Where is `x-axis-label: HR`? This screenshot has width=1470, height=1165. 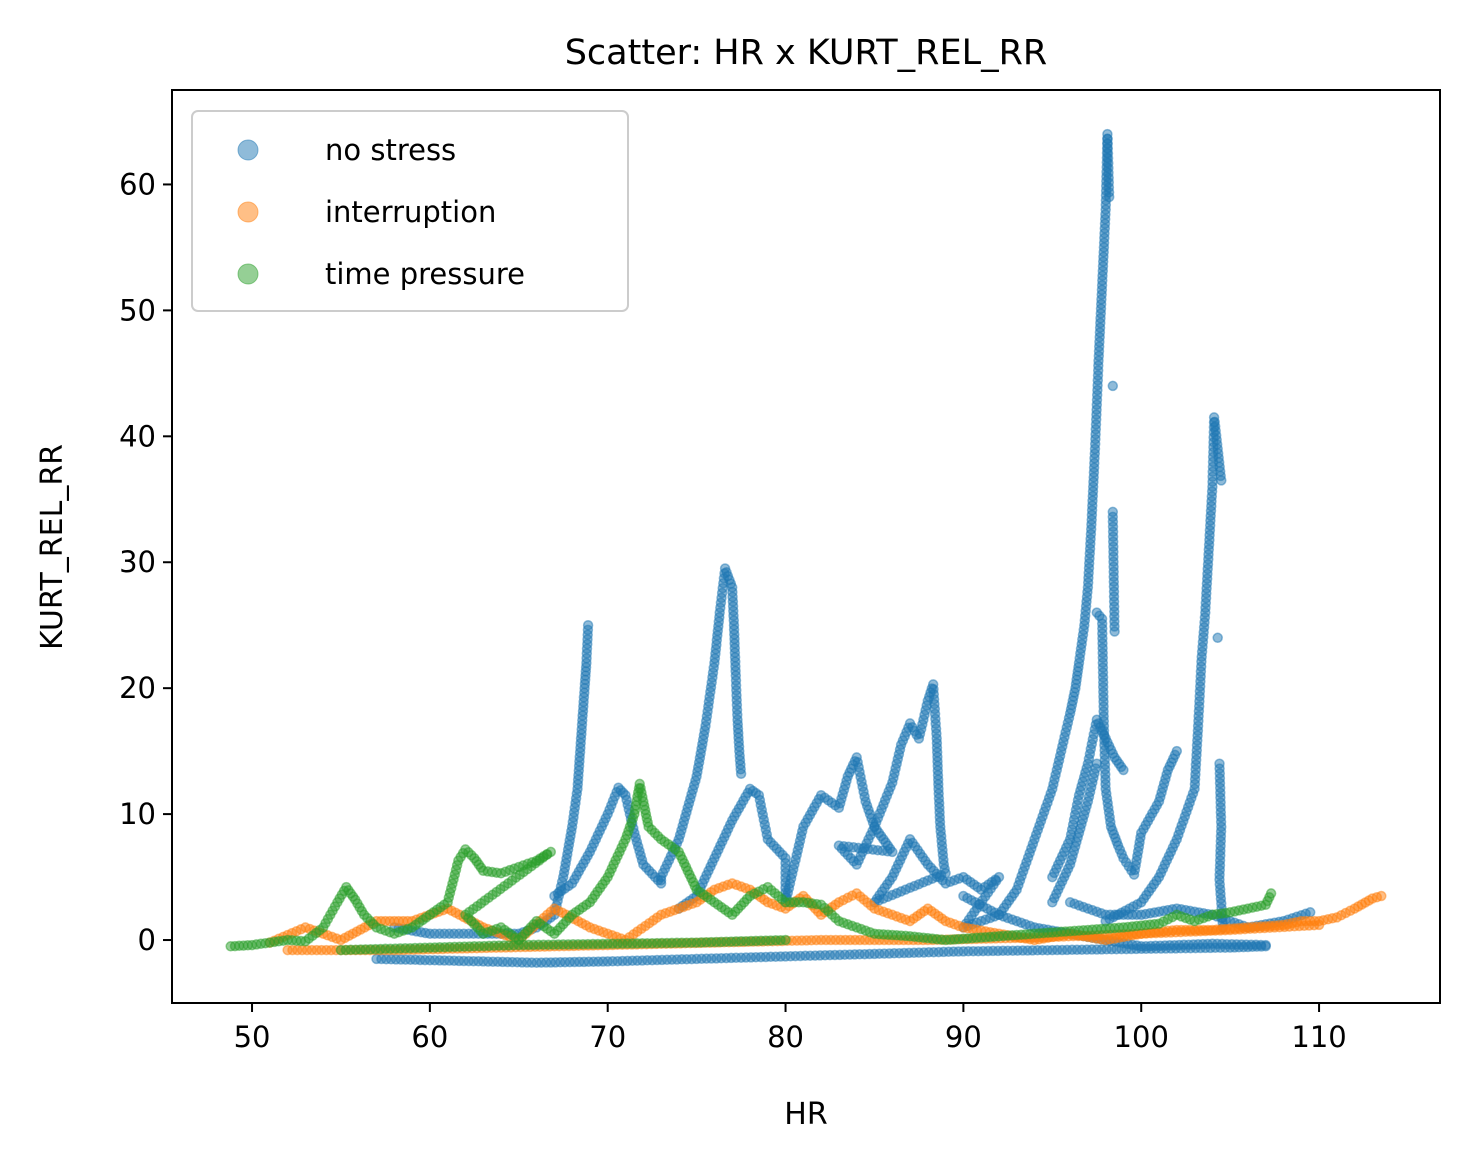 x-axis-label: HR is located at coordinates (805, 1114).